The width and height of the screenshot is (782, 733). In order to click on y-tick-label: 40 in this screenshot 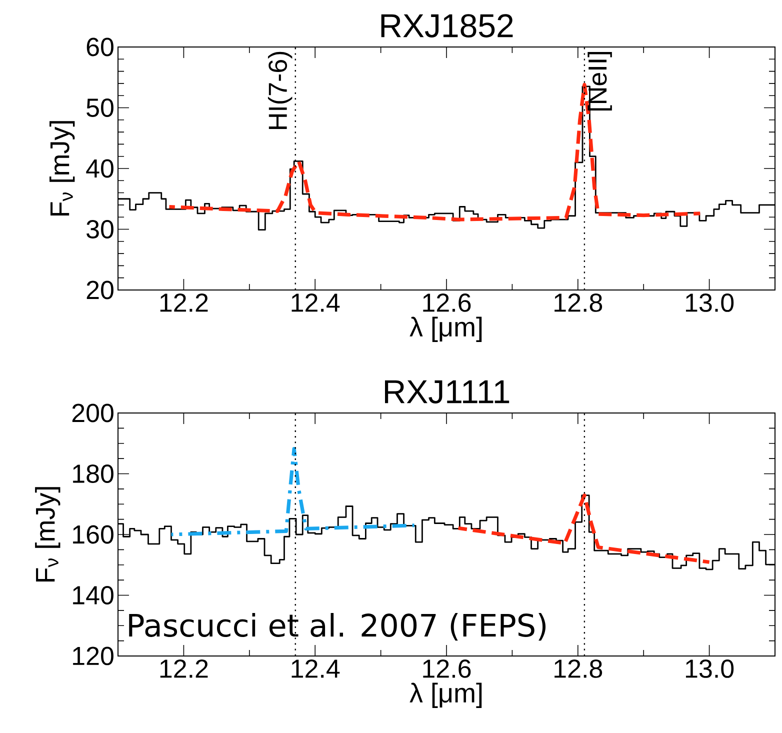, I will do `click(100, 168)`.